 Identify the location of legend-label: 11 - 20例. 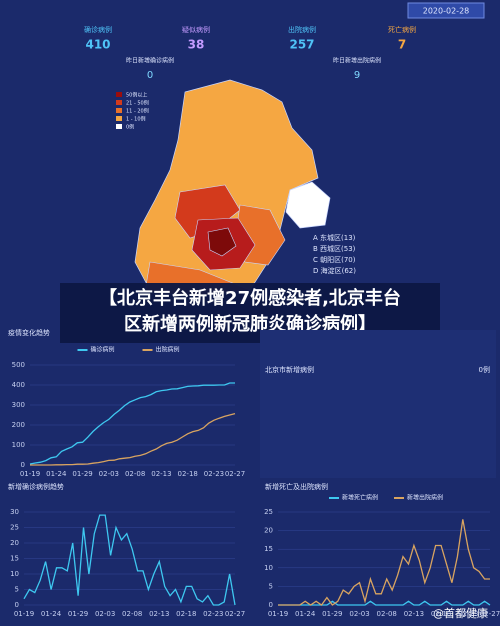
(137, 111).